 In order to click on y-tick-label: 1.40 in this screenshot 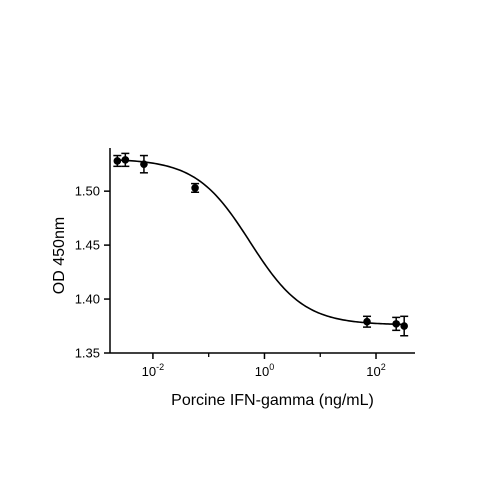, I will do `click(87, 299)`.